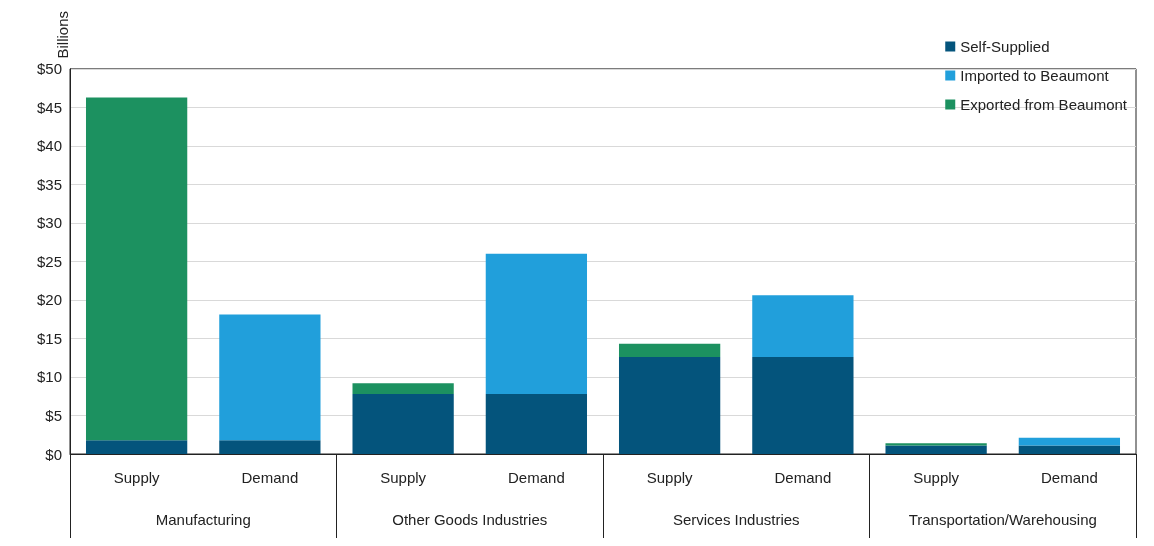 This screenshot has width=1154, height=546. I want to click on y-tick-label: $0, so click(53, 454).